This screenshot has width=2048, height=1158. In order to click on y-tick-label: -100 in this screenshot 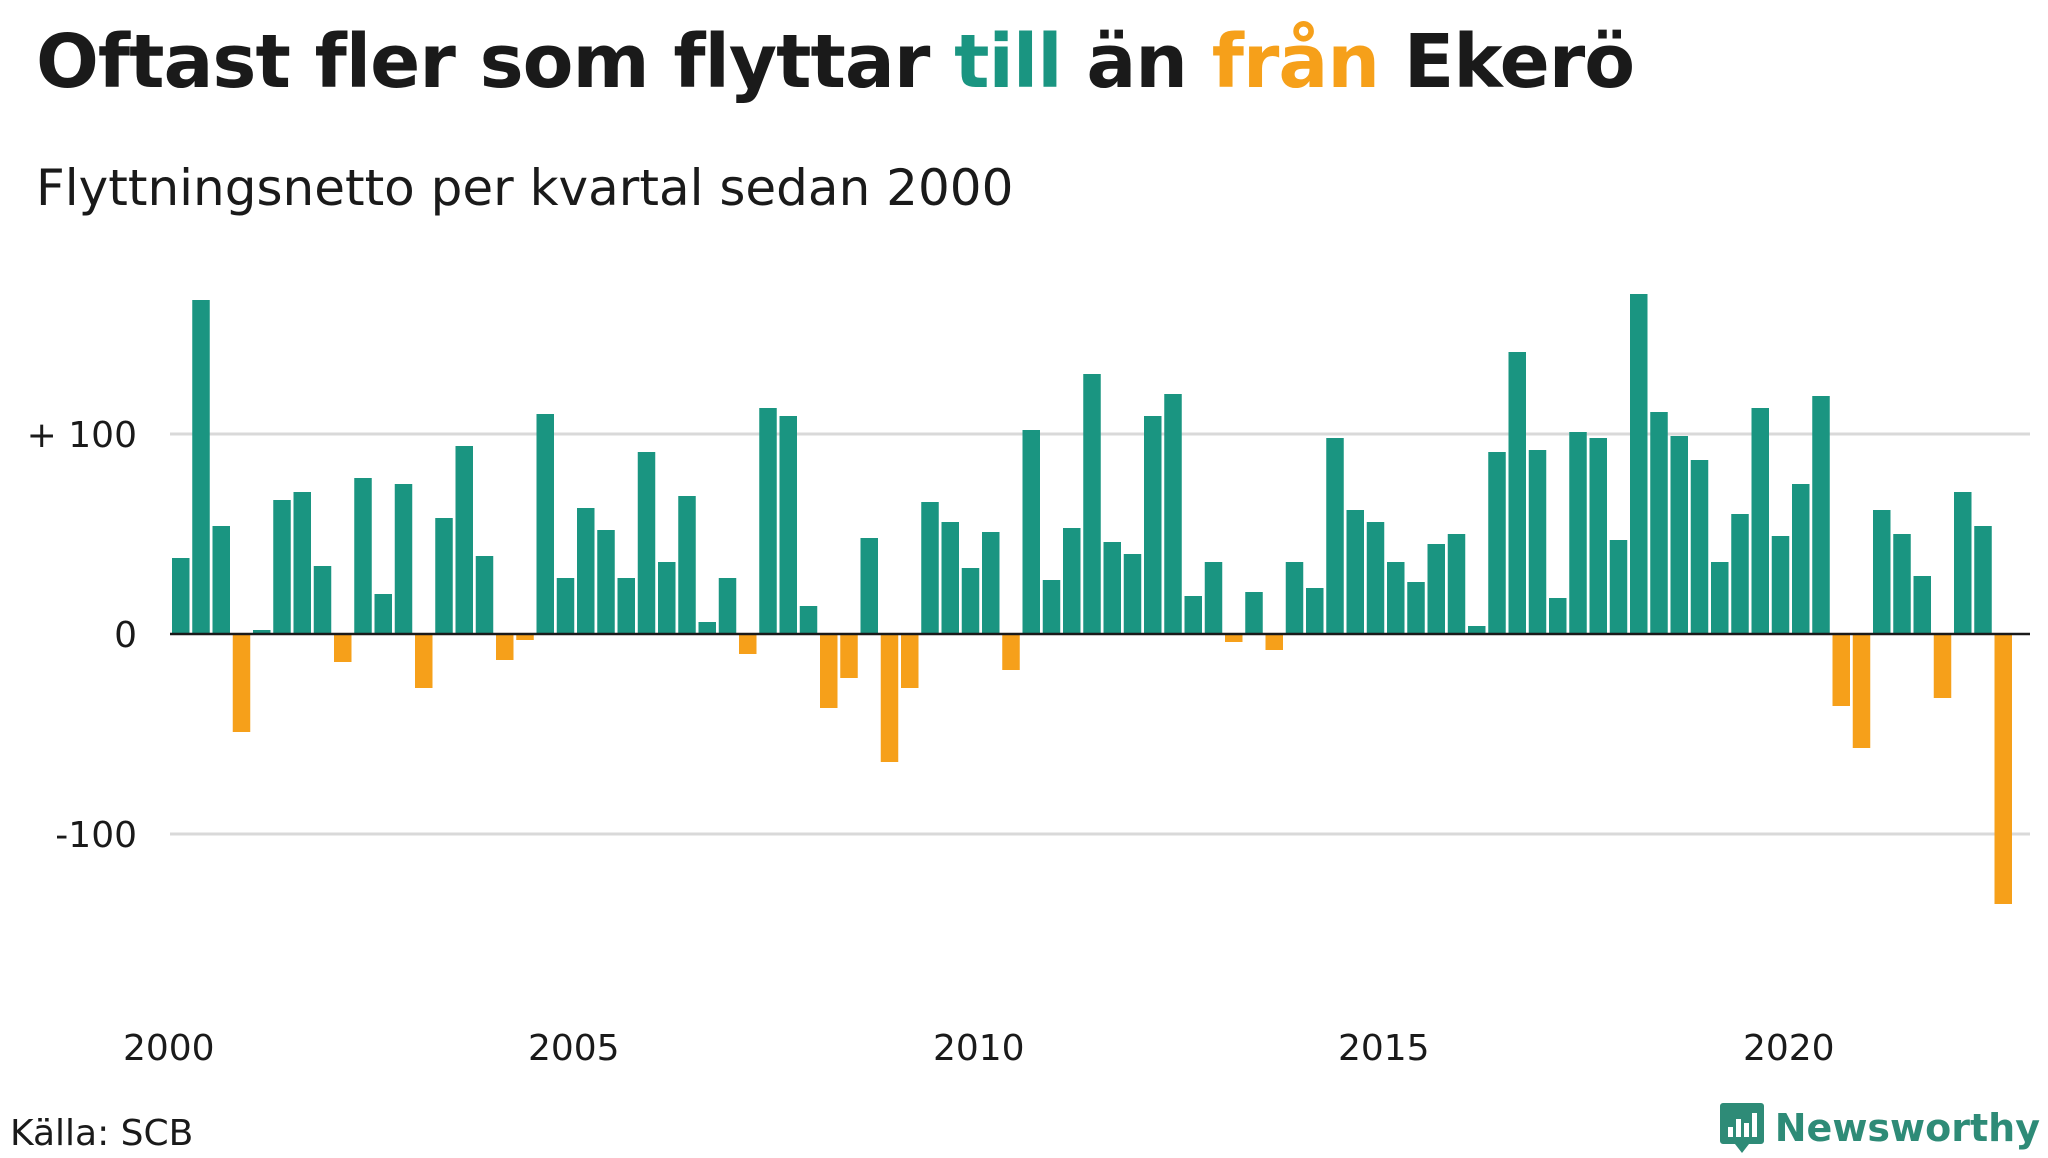, I will do `click(96, 835)`.